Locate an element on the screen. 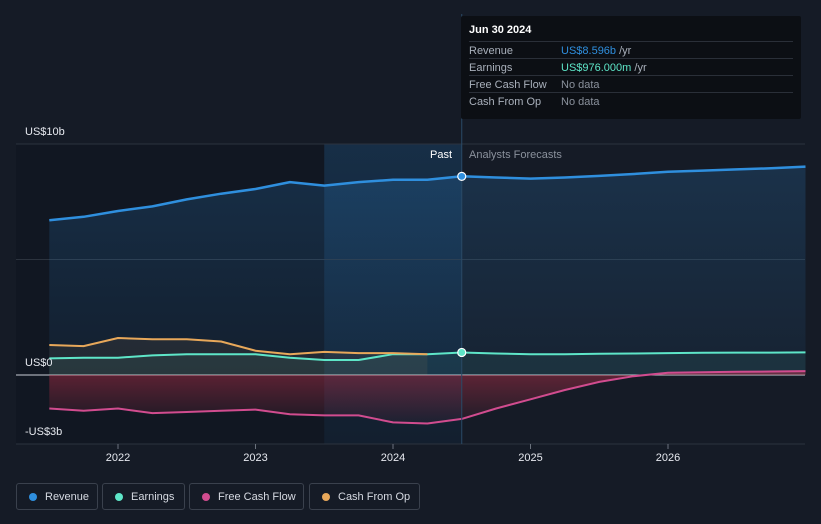 The width and height of the screenshot is (821, 524). tooltip-label: Cash From Op is located at coordinates (505, 102).